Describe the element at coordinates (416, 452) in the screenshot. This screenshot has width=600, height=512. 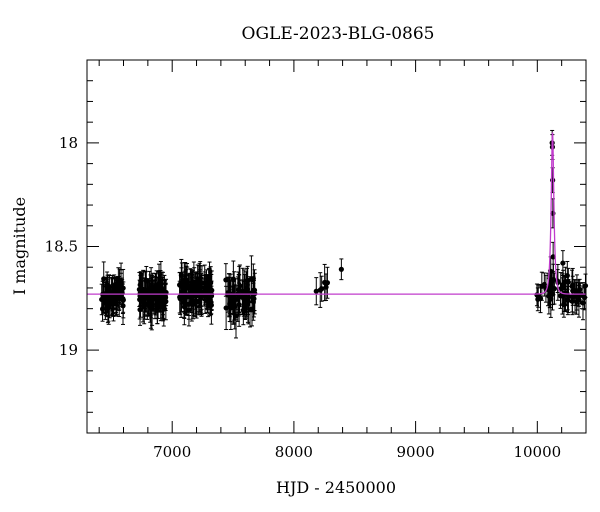
I see `x-tick-label: 9000` at that location.